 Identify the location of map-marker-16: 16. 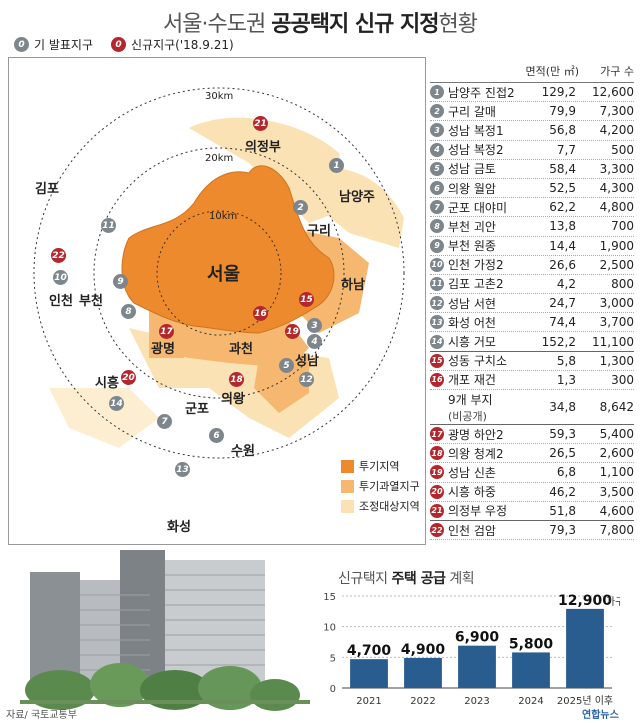
(260, 313).